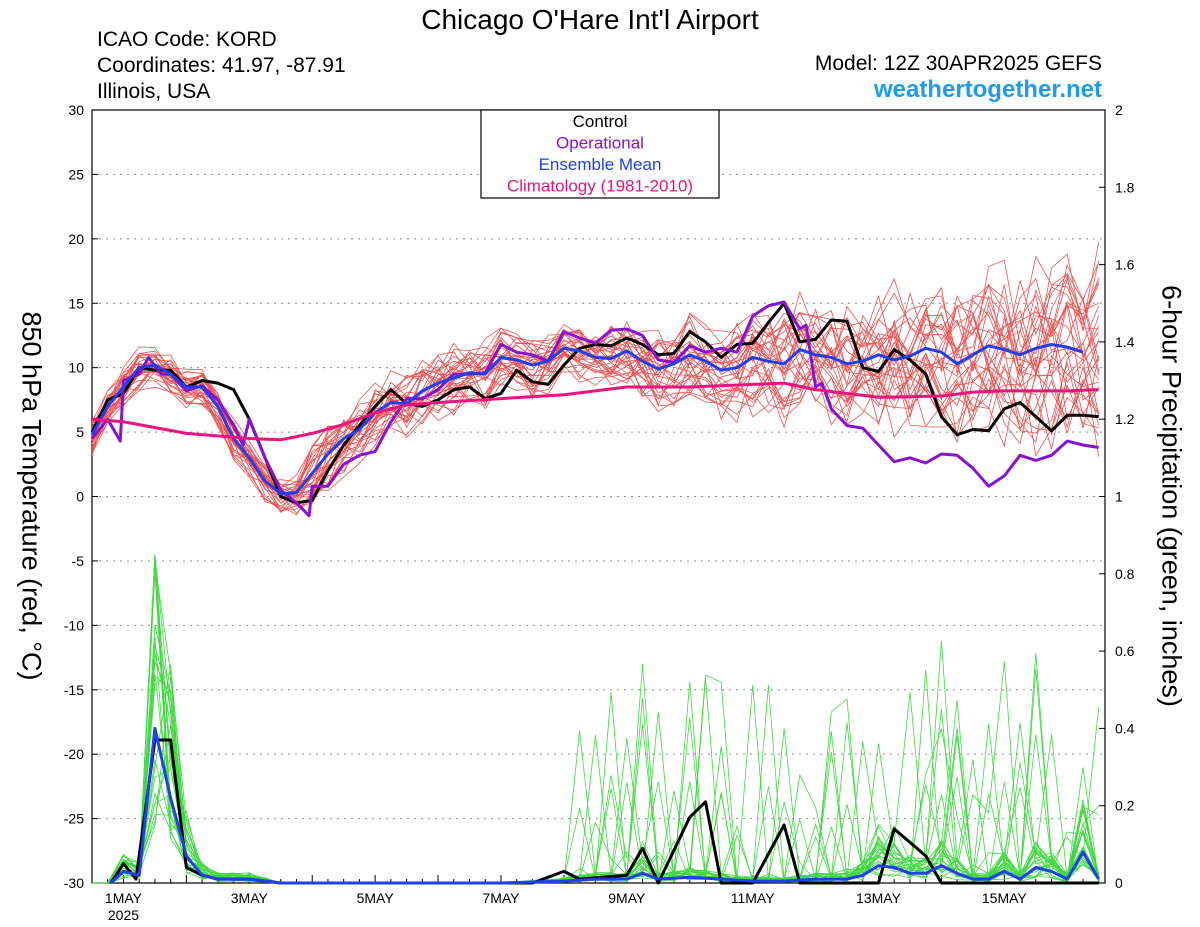 Image resolution: width=1200 pixels, height=927 pixels. Describe the element at coordinates (74, 883) in the screenshot. I see `y-tick-label: -30` at that location.